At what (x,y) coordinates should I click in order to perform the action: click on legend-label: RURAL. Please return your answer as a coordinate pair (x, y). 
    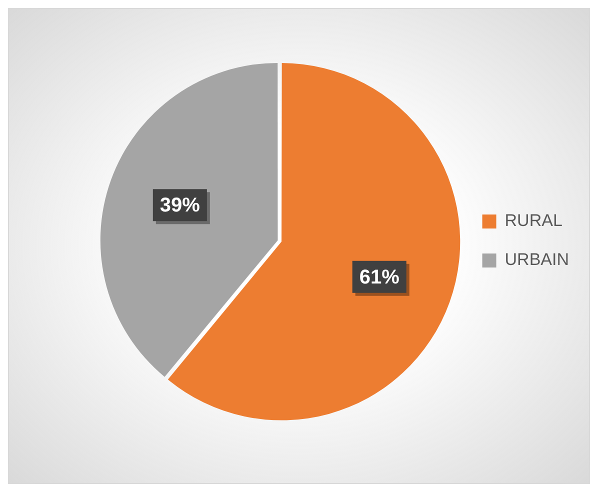
    Looking at the image, I should click on (533, 220).